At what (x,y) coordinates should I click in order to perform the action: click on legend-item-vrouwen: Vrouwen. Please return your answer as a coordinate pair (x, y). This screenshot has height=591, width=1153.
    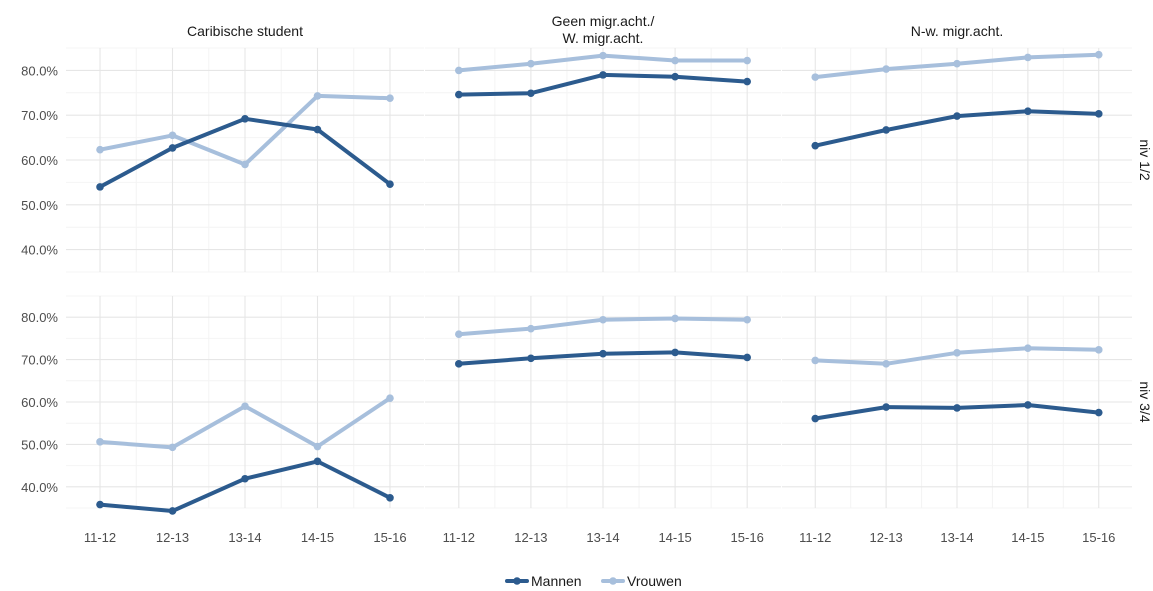
    Looking at the image, I should click on (641, 581).